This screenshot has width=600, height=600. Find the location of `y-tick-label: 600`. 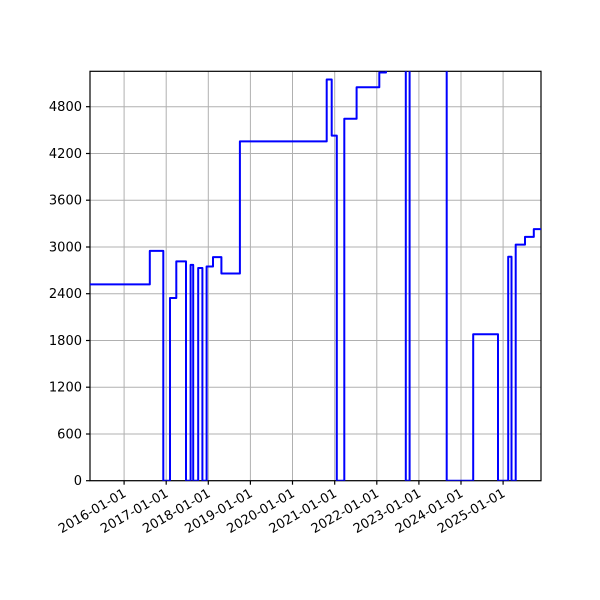

y-tick-label: 600 is located at coordinates (69, 435).